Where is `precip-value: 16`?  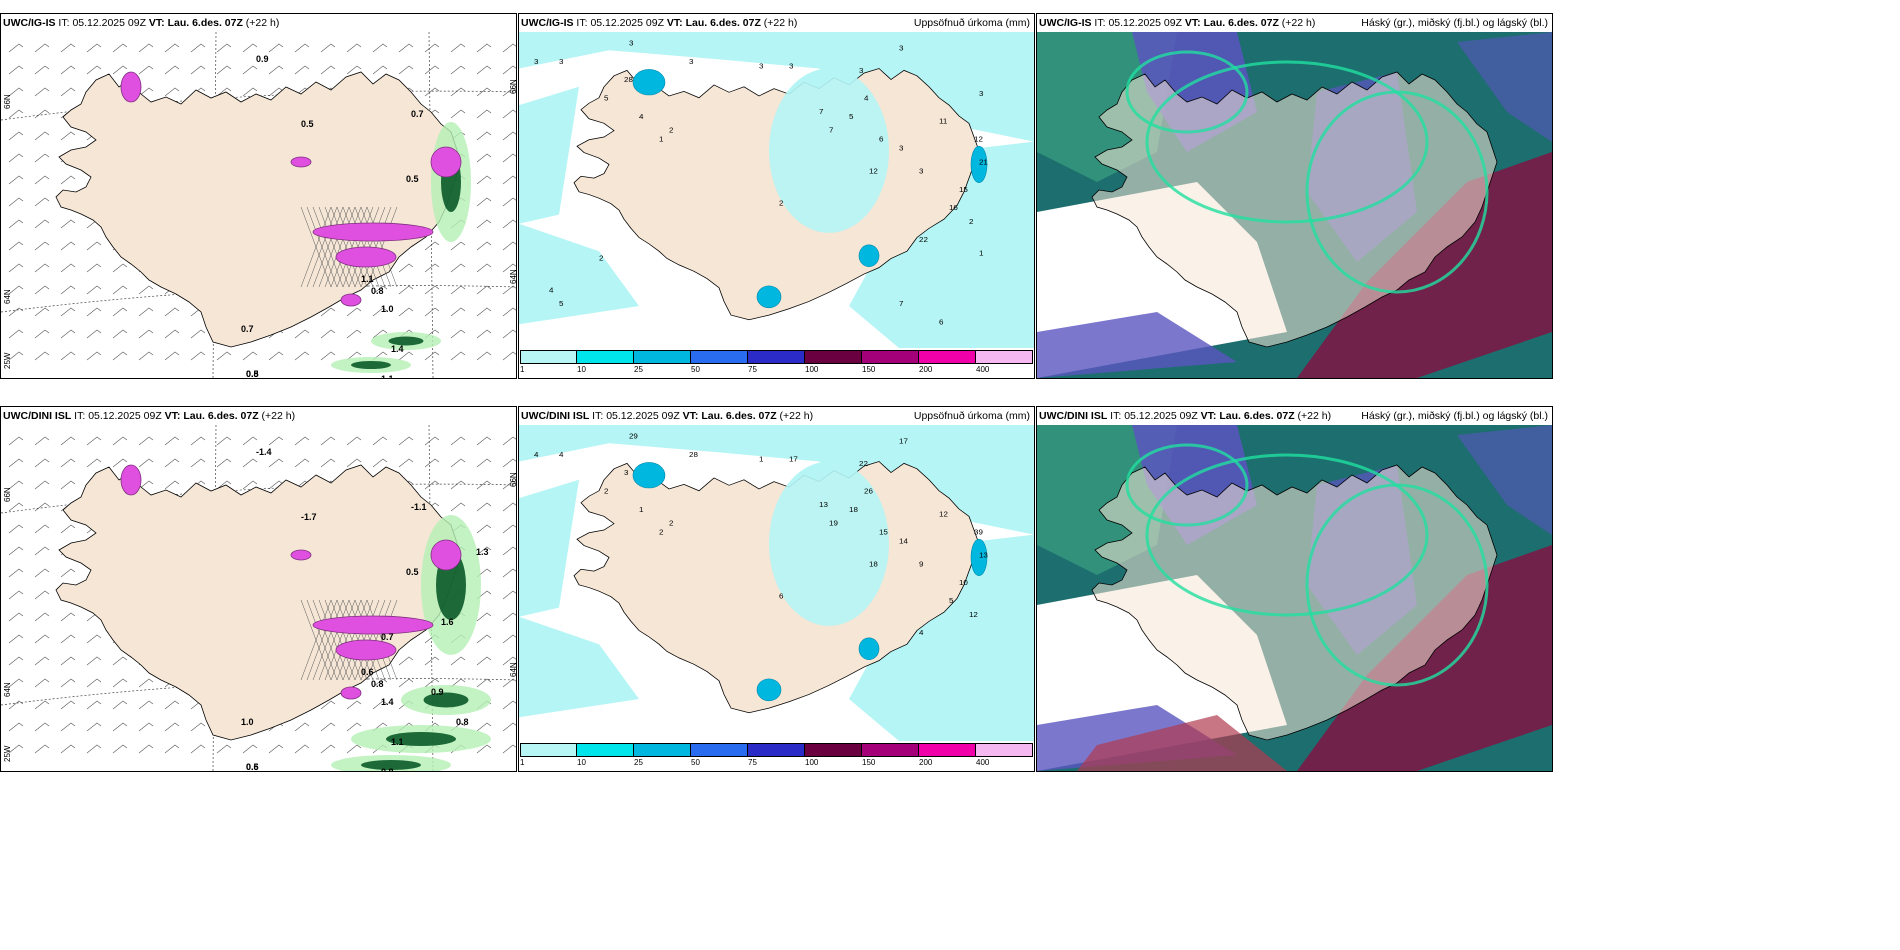
precip-value: 16 is located at coordinates (953, 207).